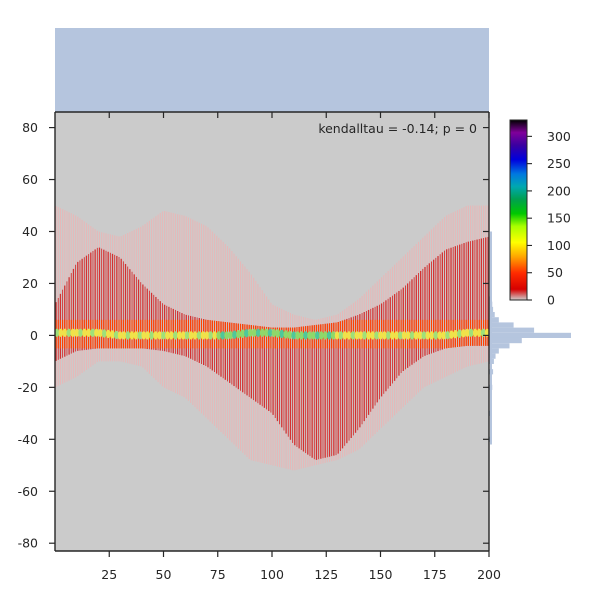 The image size is (600, 604). What do you see at coordinates (218, 574) in the screenshot?
I see `x-tick-label: 75` at bounding box center [218, 574].